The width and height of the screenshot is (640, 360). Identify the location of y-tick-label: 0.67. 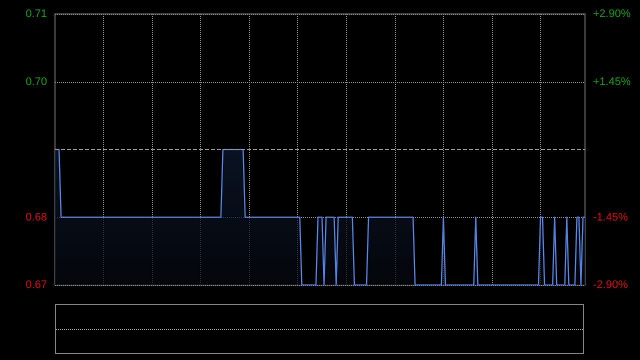
(36, 285).